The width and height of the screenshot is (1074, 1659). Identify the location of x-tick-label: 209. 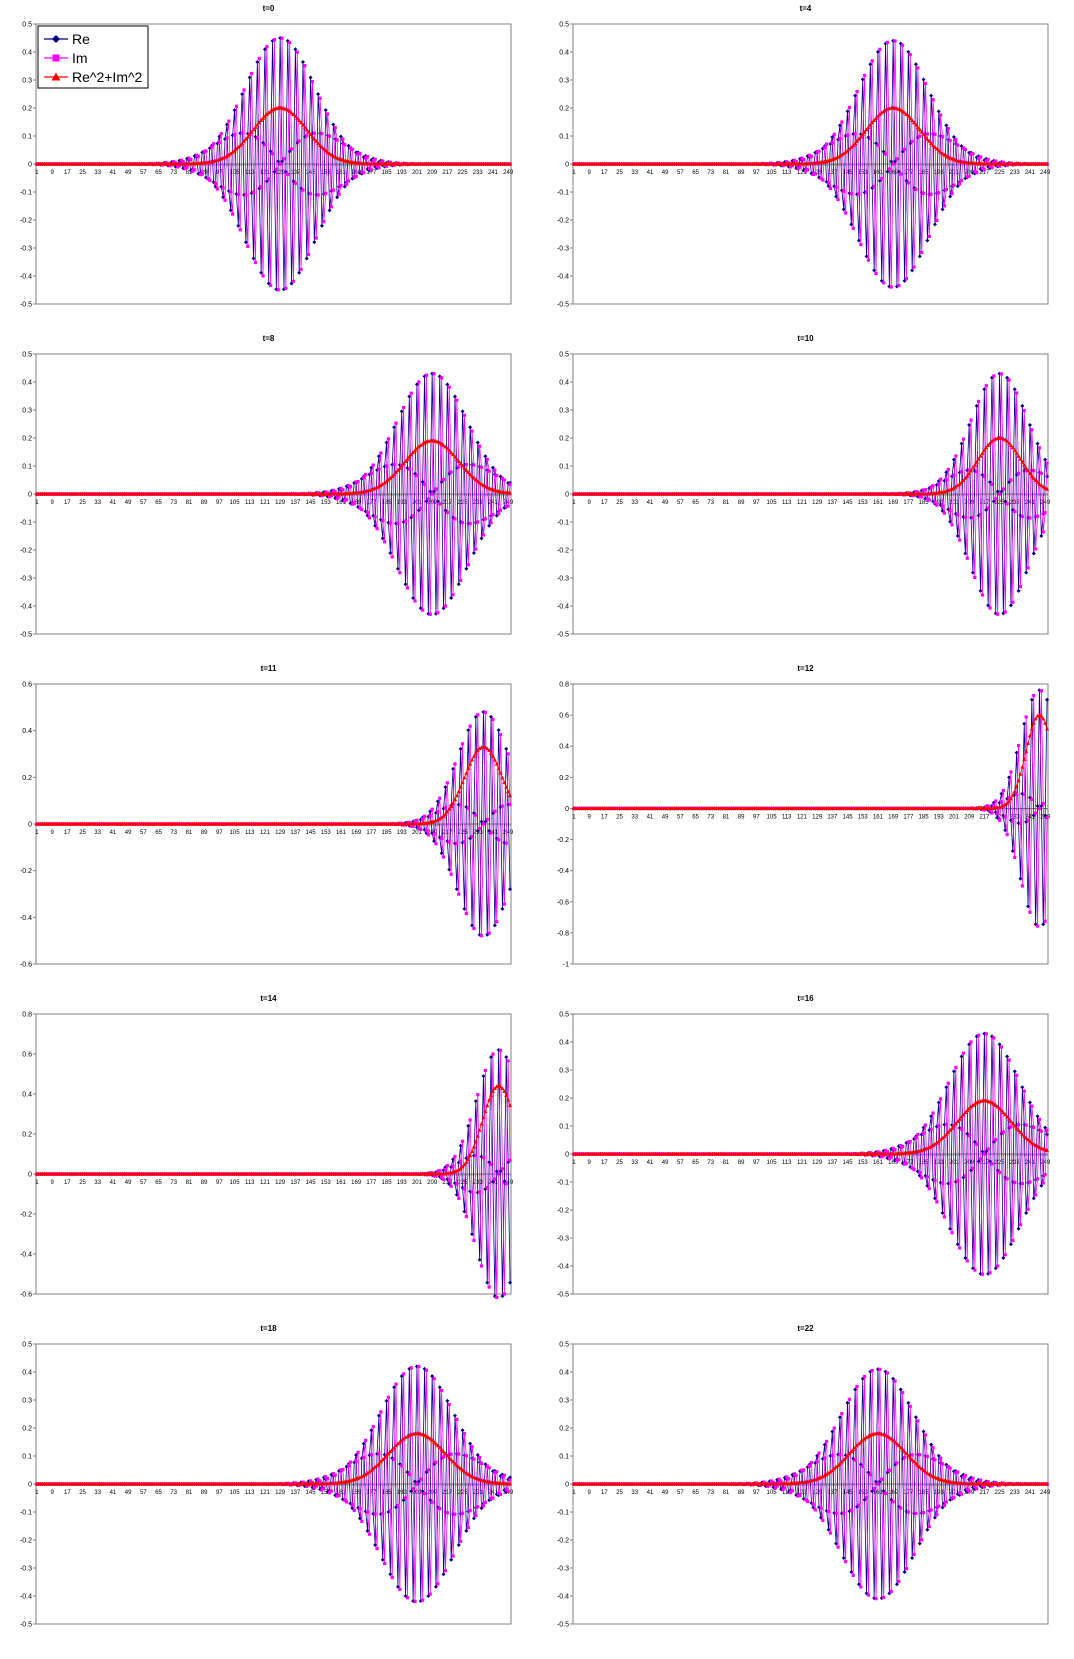
(432, 503).